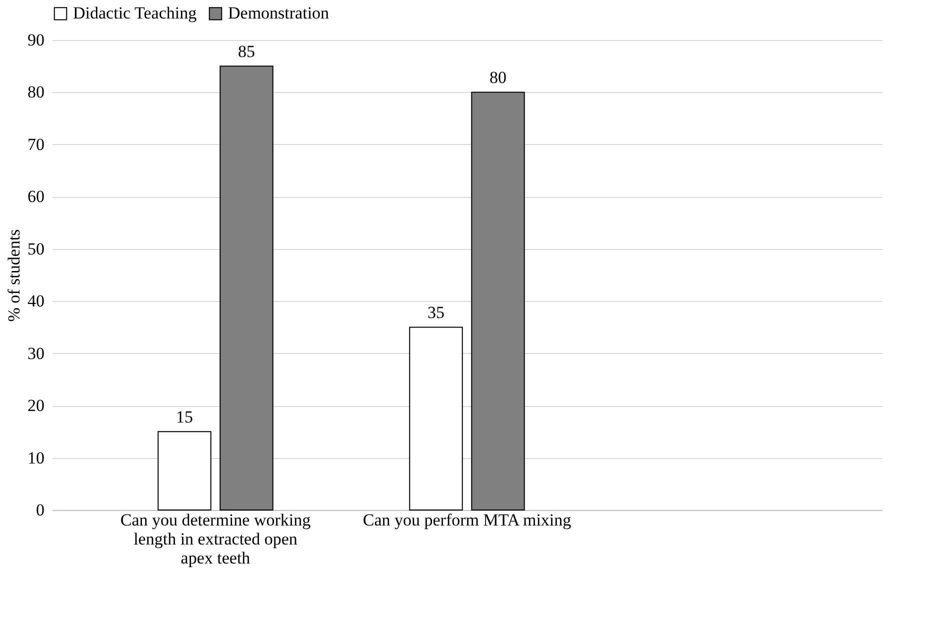 The height and width of the screenshot is (626, 936). Describe the element at coordinates (279, 13) in the screenshot. I see `legend-label: Demonstration` at that location.